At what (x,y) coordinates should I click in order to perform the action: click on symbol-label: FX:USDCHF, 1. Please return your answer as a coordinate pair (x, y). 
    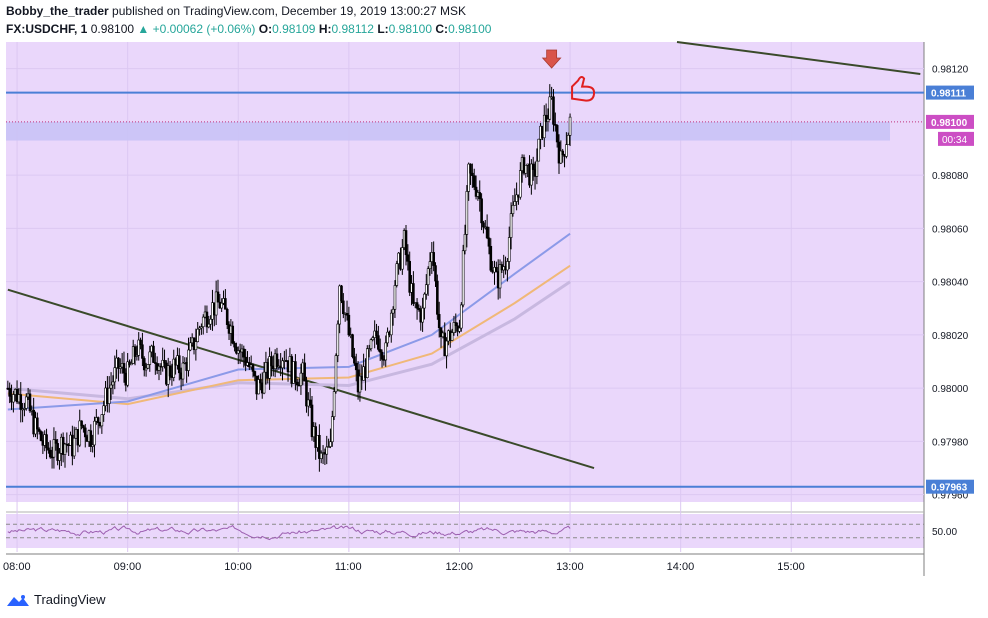
    Looking at the image, I should click on (47, 29).